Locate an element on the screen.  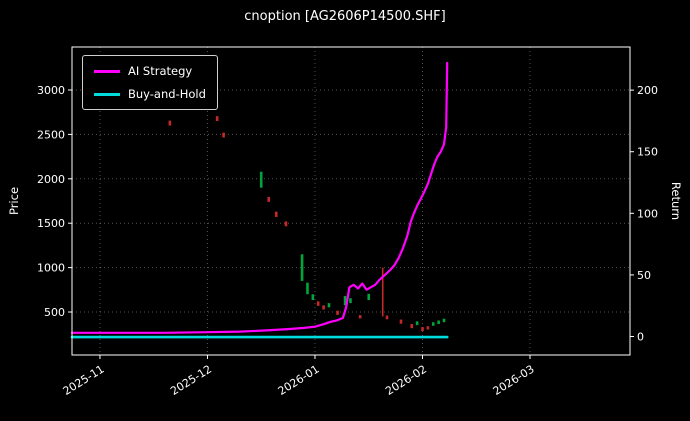
svg-text: 2000 is located at coordinates (51, 179).